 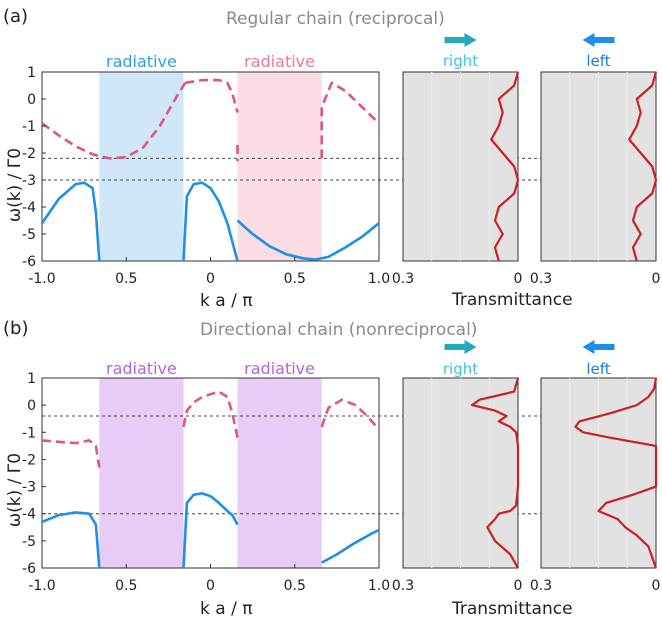 What do you see at coordinates (29, 262) in the screenshot?
I see `y-tick-label-a-7: -6` at bounding box center [29, 262].